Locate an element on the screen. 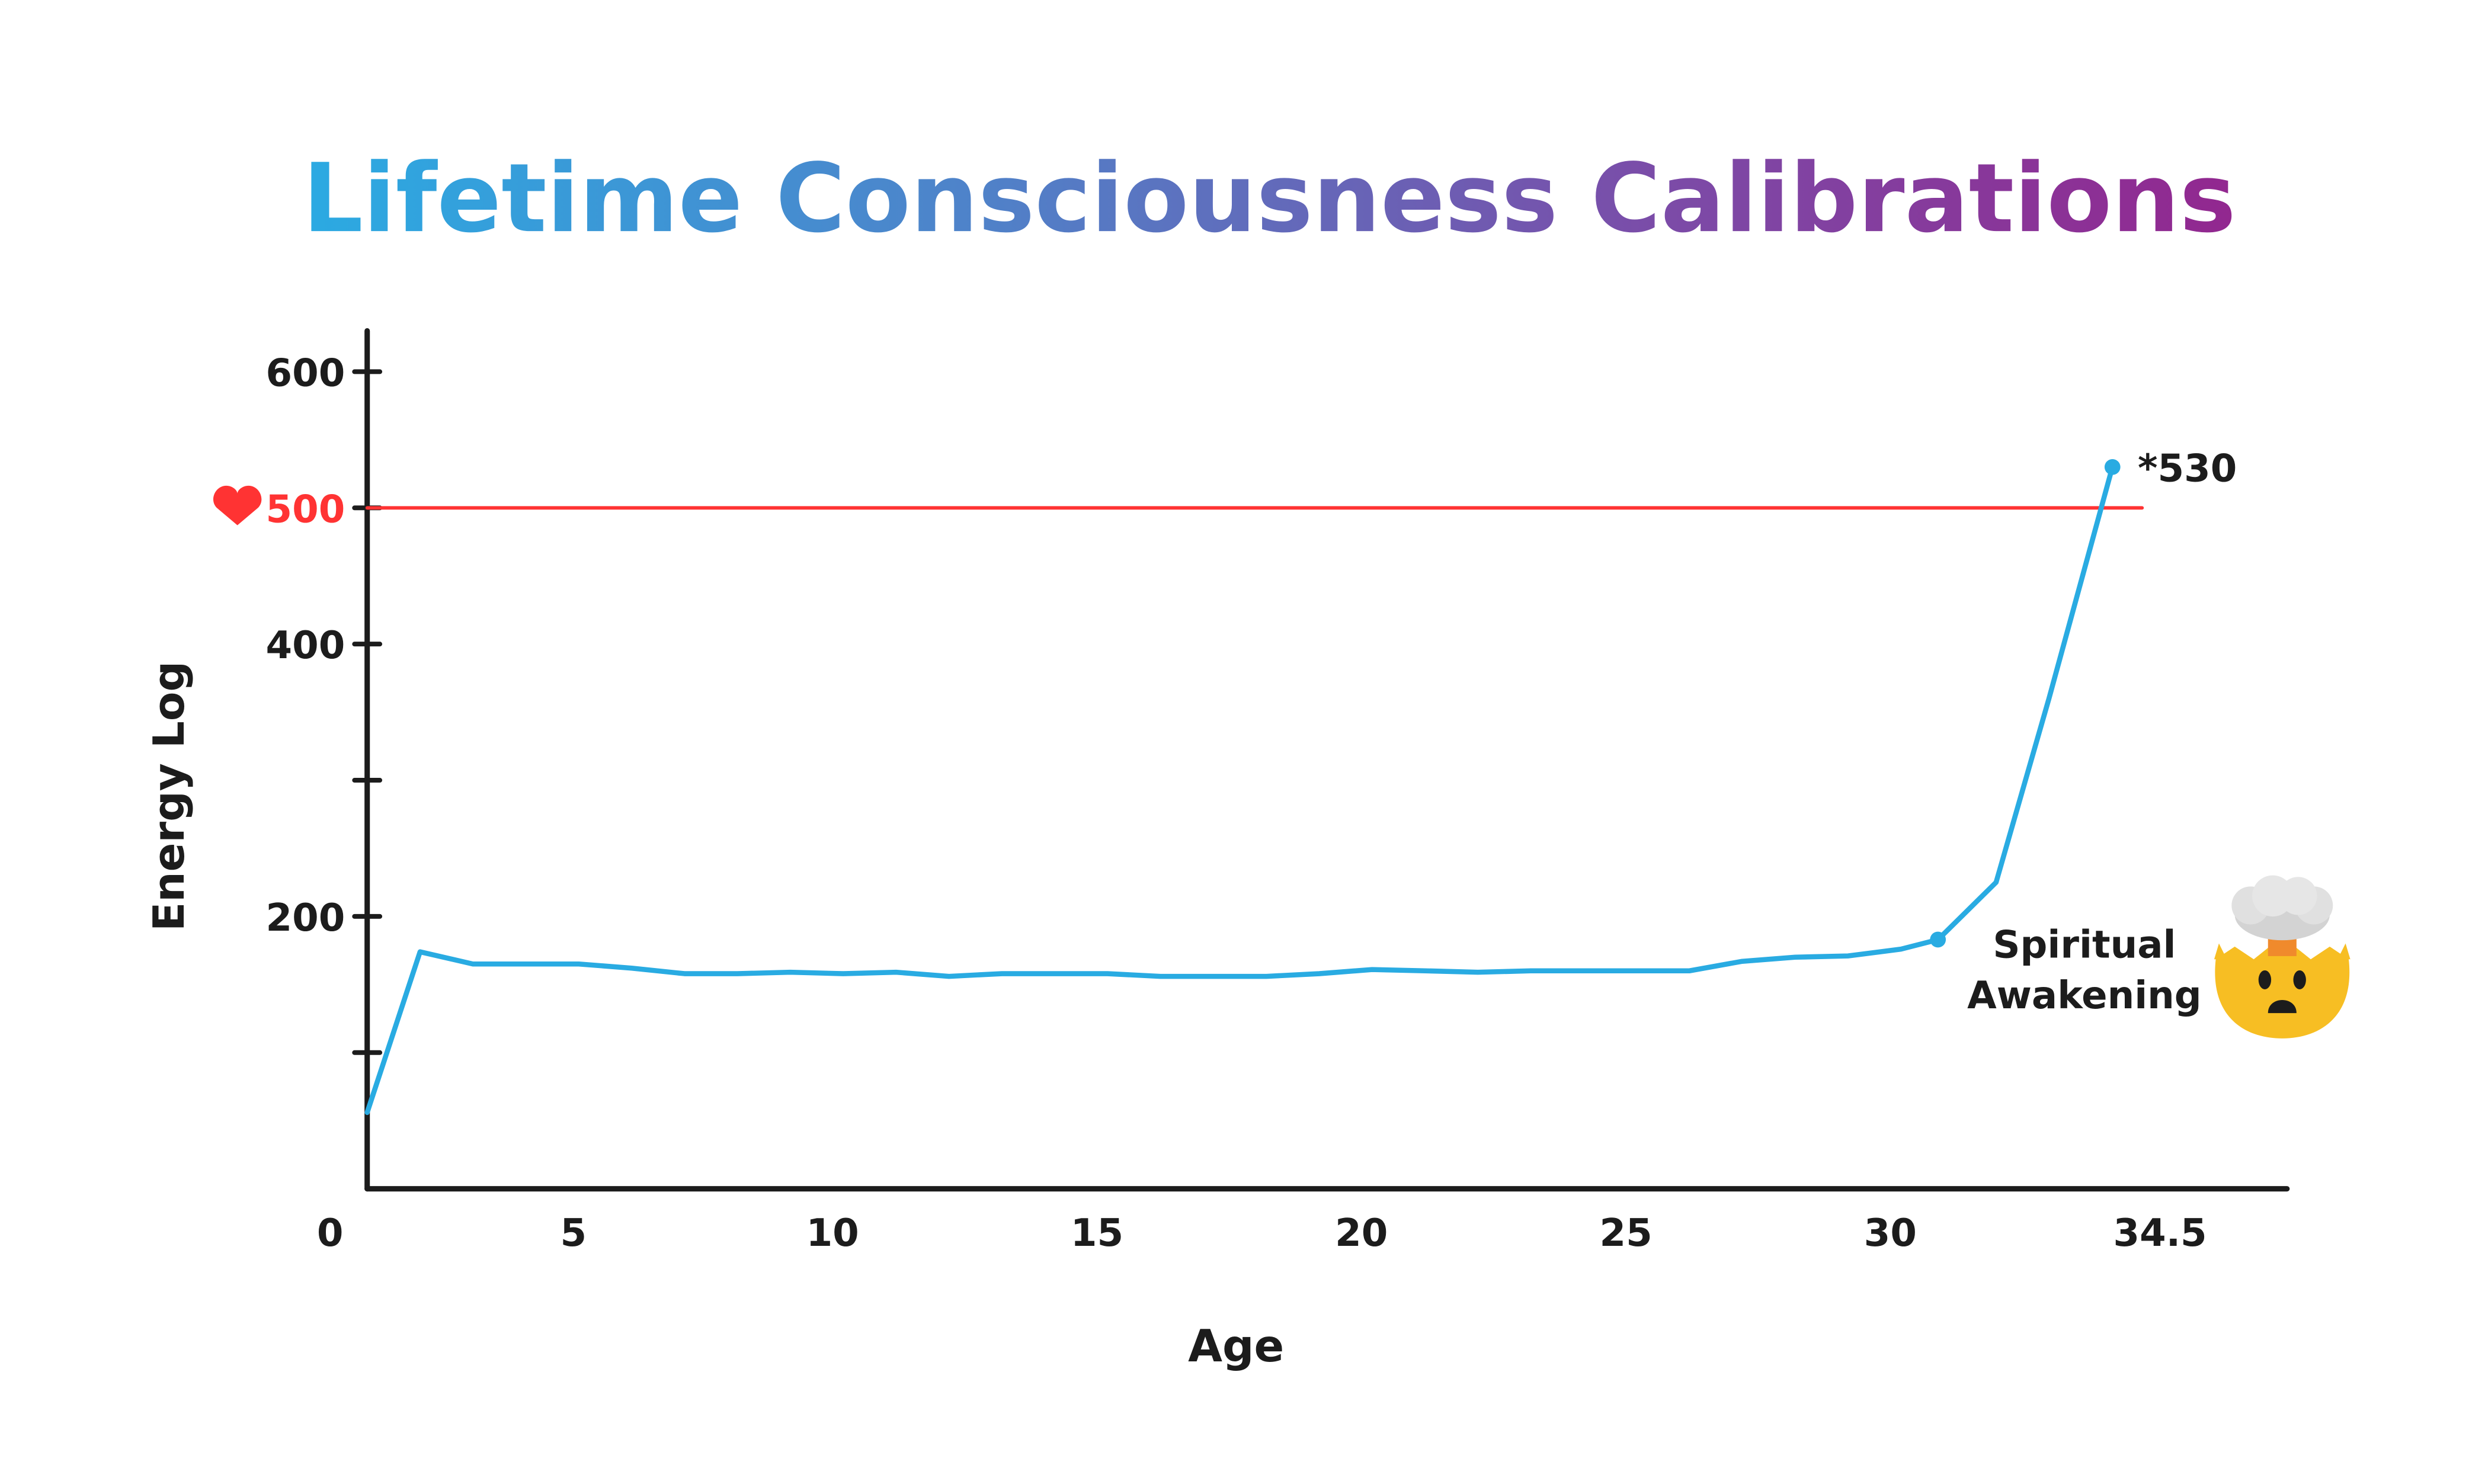 This screenshot has width=2469, height=1484. x-tick-label-0: 0 is located at coordinates (331, 1233).